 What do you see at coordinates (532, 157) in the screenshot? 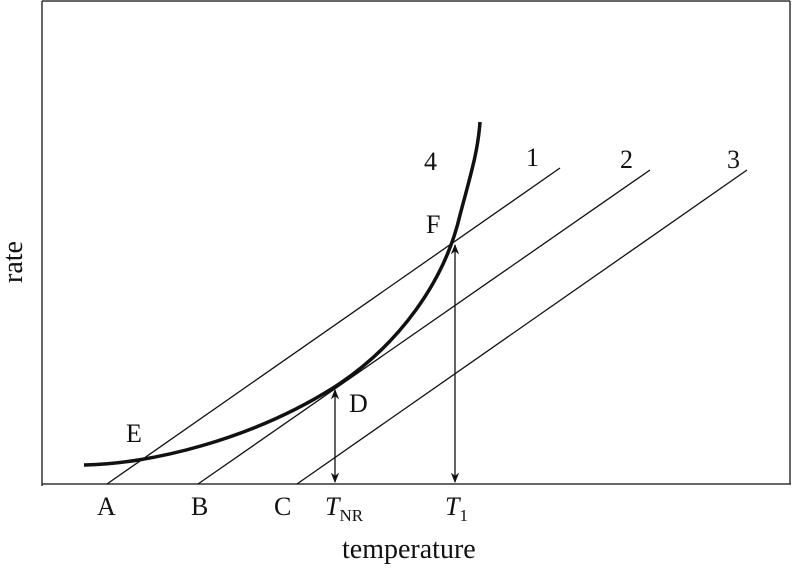
I see `line-label-1: 1` at bounding box center [532, 157].